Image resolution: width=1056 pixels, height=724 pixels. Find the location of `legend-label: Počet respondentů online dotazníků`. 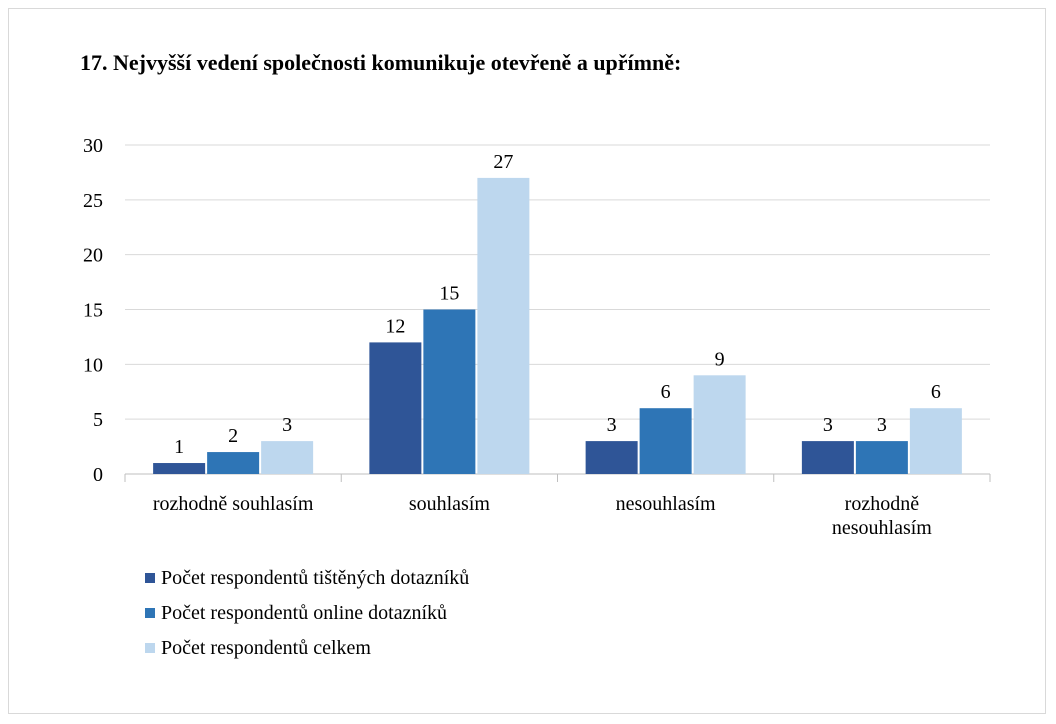

legend-label: Počet respondentů online dotazníků is located at coordinates (304, 613).